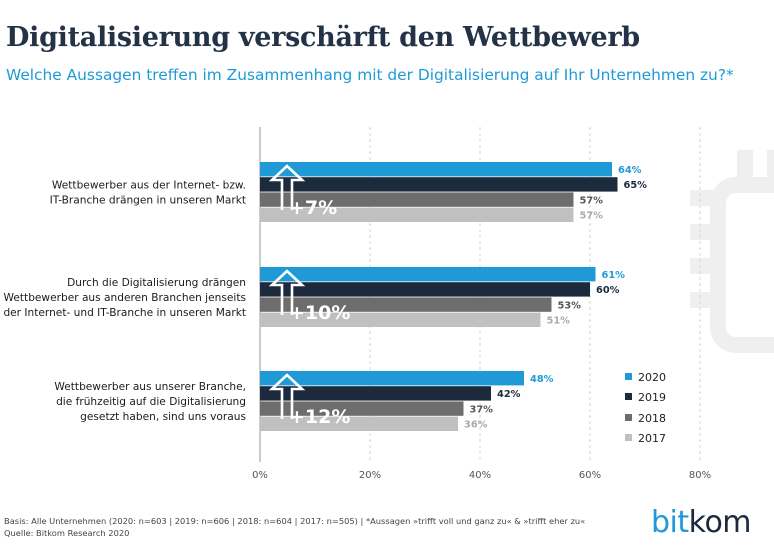 This screenshot has width=774, height=559. Describe the element at coordinates (151, 402) in the screenshot. I see `category-label: die frühzeitig auf die Digitalisierung` at that location.